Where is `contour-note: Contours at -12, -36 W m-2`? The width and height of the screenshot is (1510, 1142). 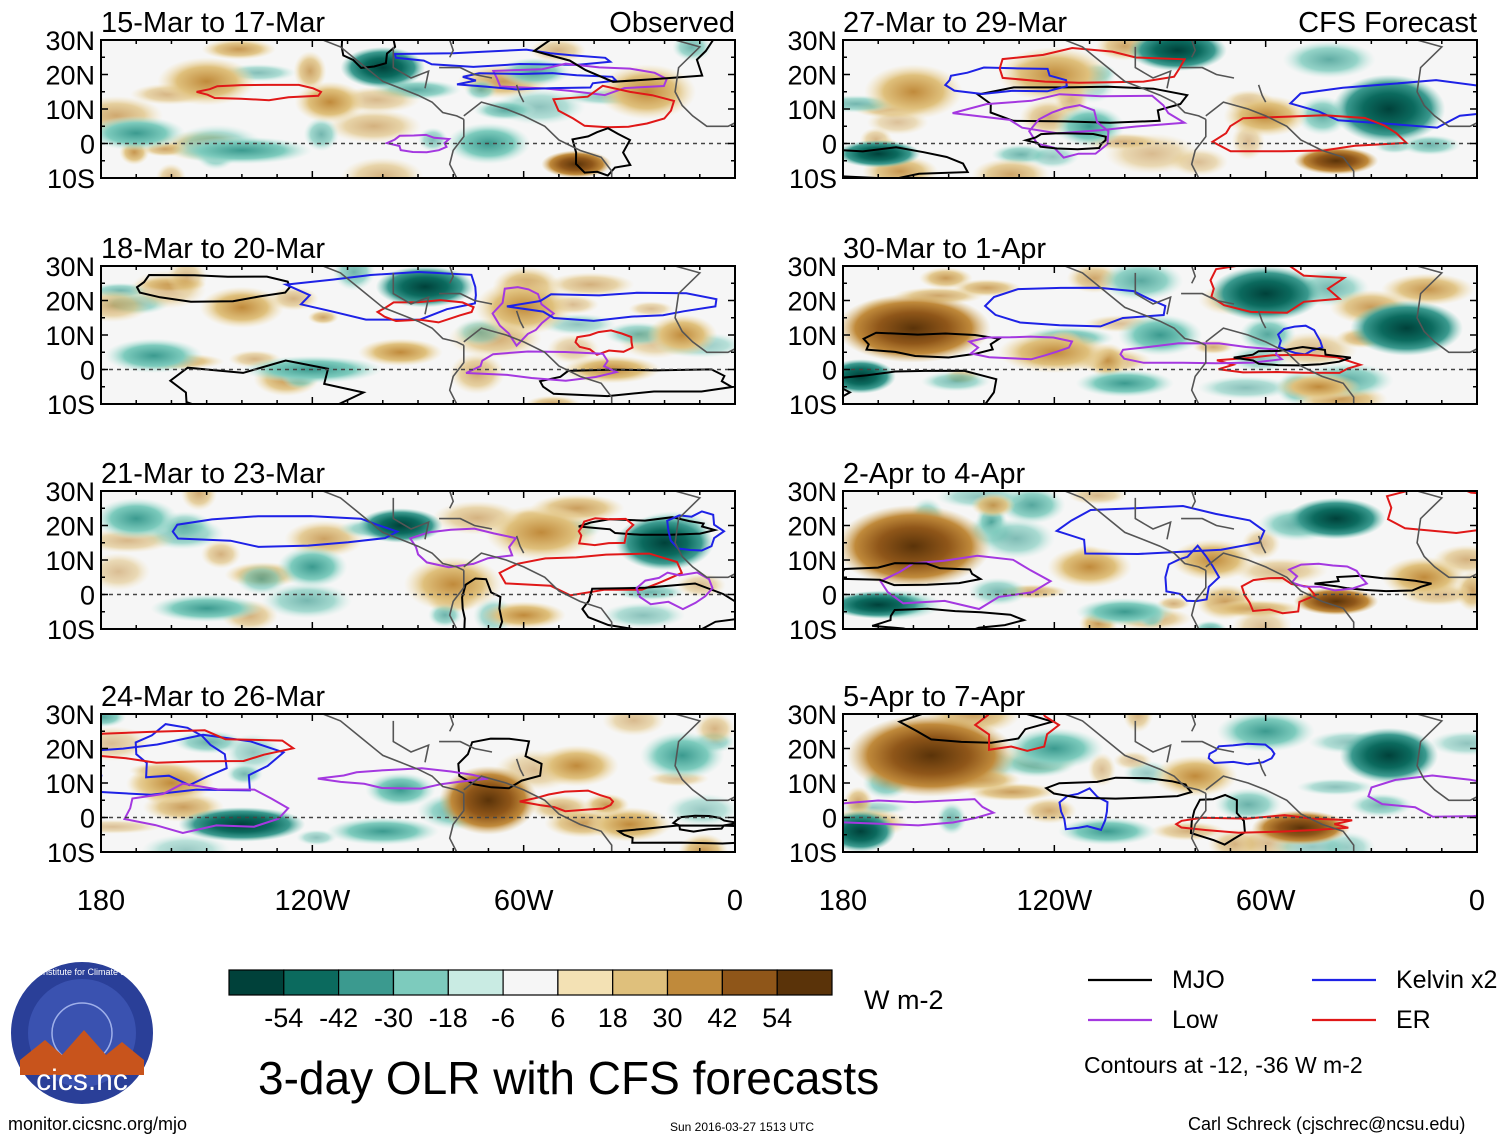
contour-note: Contours at -12, -36 W m-2 is located at coordinates (1223, 1065).